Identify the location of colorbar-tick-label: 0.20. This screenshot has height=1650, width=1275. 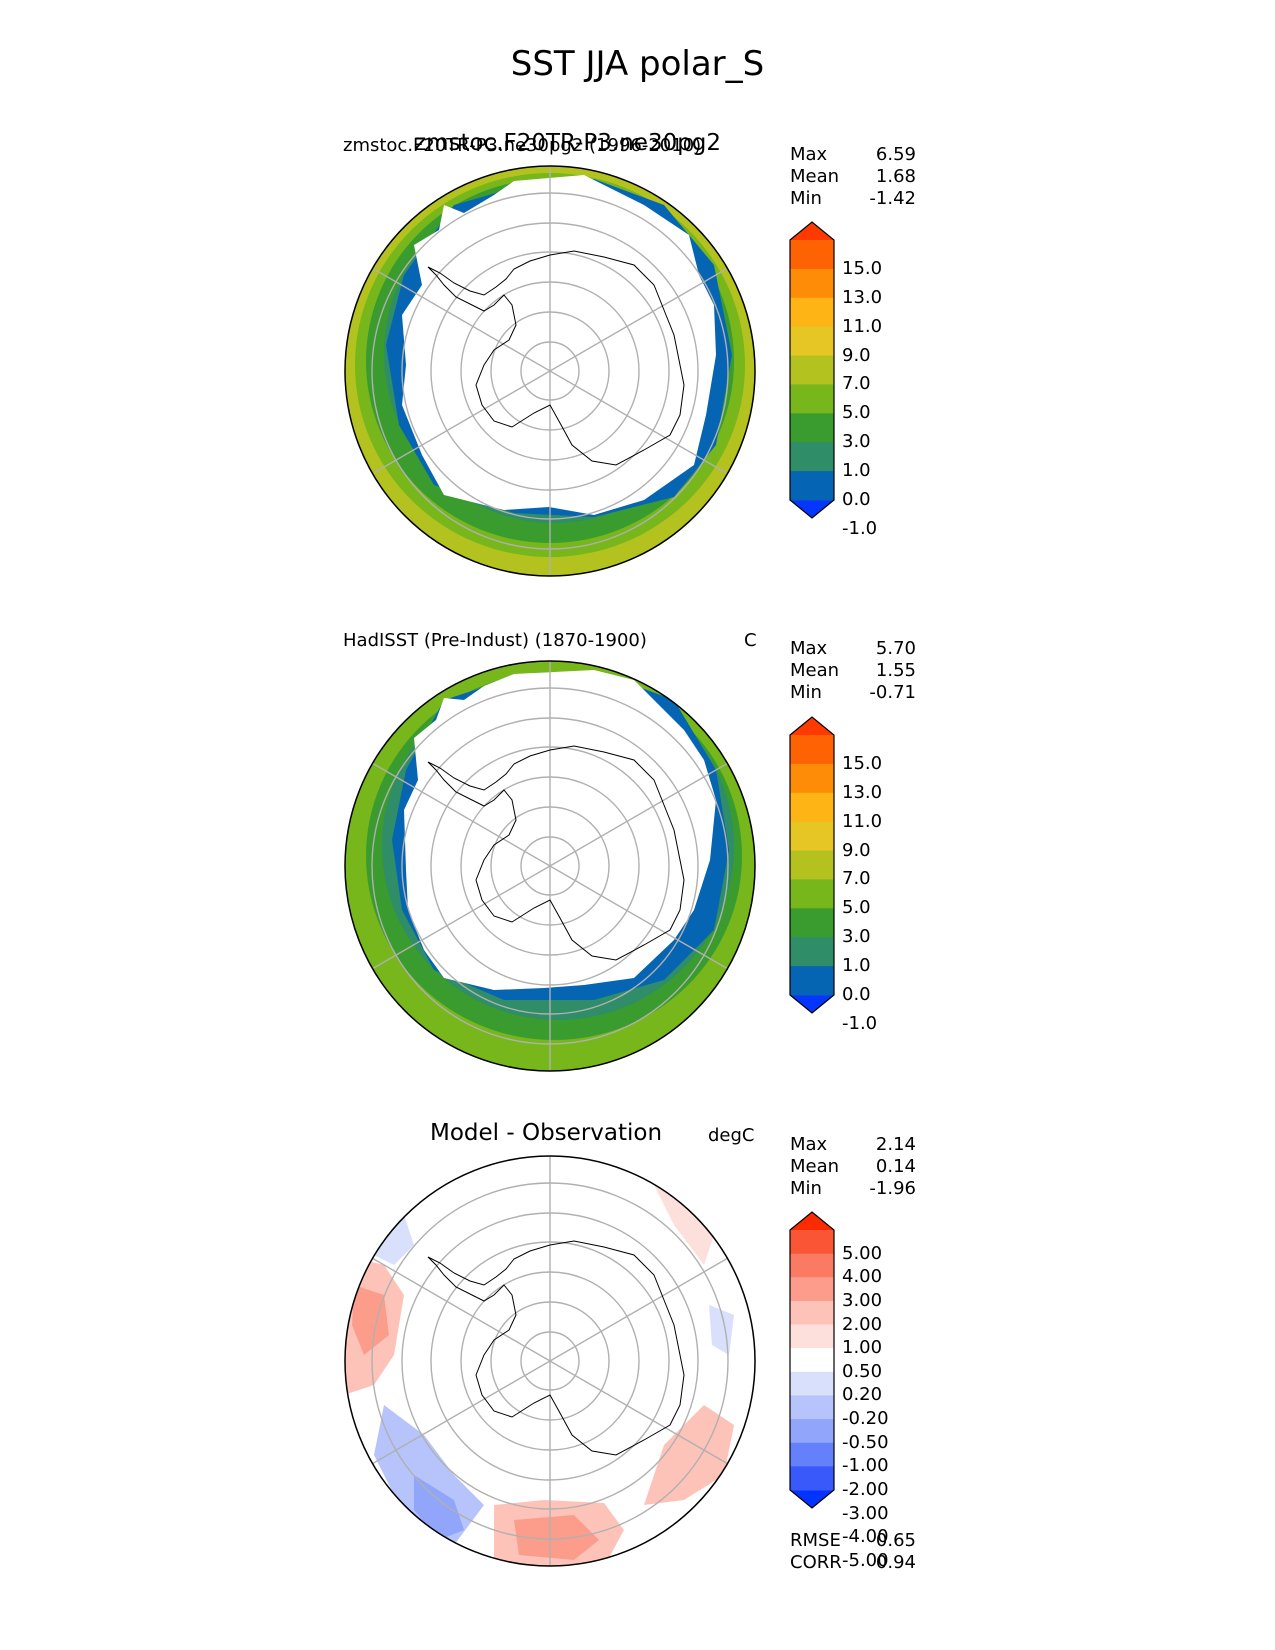
(862, 1395).